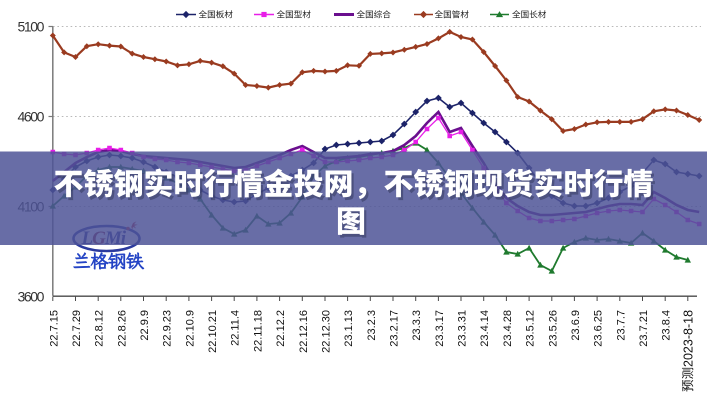 The image size is (707, 400). I want to click on svg-text: 22.10.21, so click(213, 331).